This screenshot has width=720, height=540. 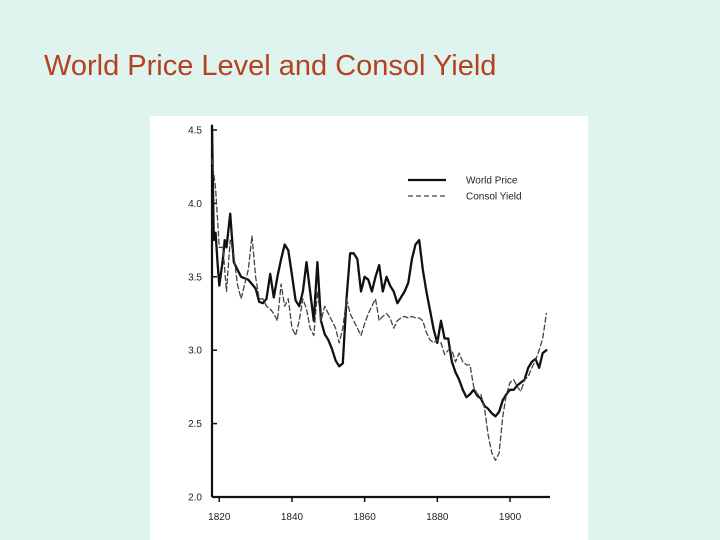 What do you see at coordinates (195, 277) in the screenshot?
I see `y-tick-label: 3.5` at bounding box center [195, 277].